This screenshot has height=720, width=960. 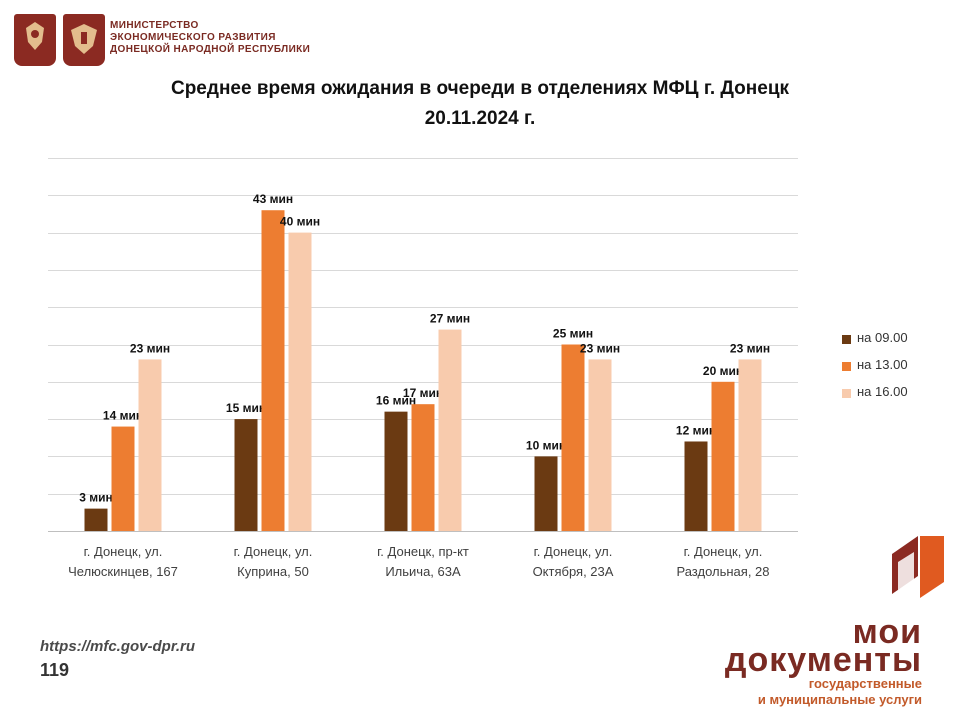 I want to click on page-number: 119, so click(x=55, y=670).